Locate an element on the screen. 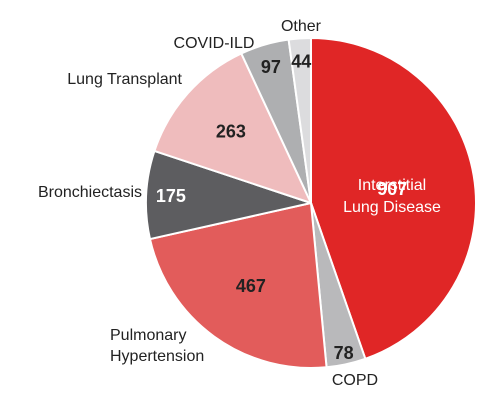 The height and width of the screenshot is (407, 500). slice-value-label-0: 907 is located at coordinates (392, 189).